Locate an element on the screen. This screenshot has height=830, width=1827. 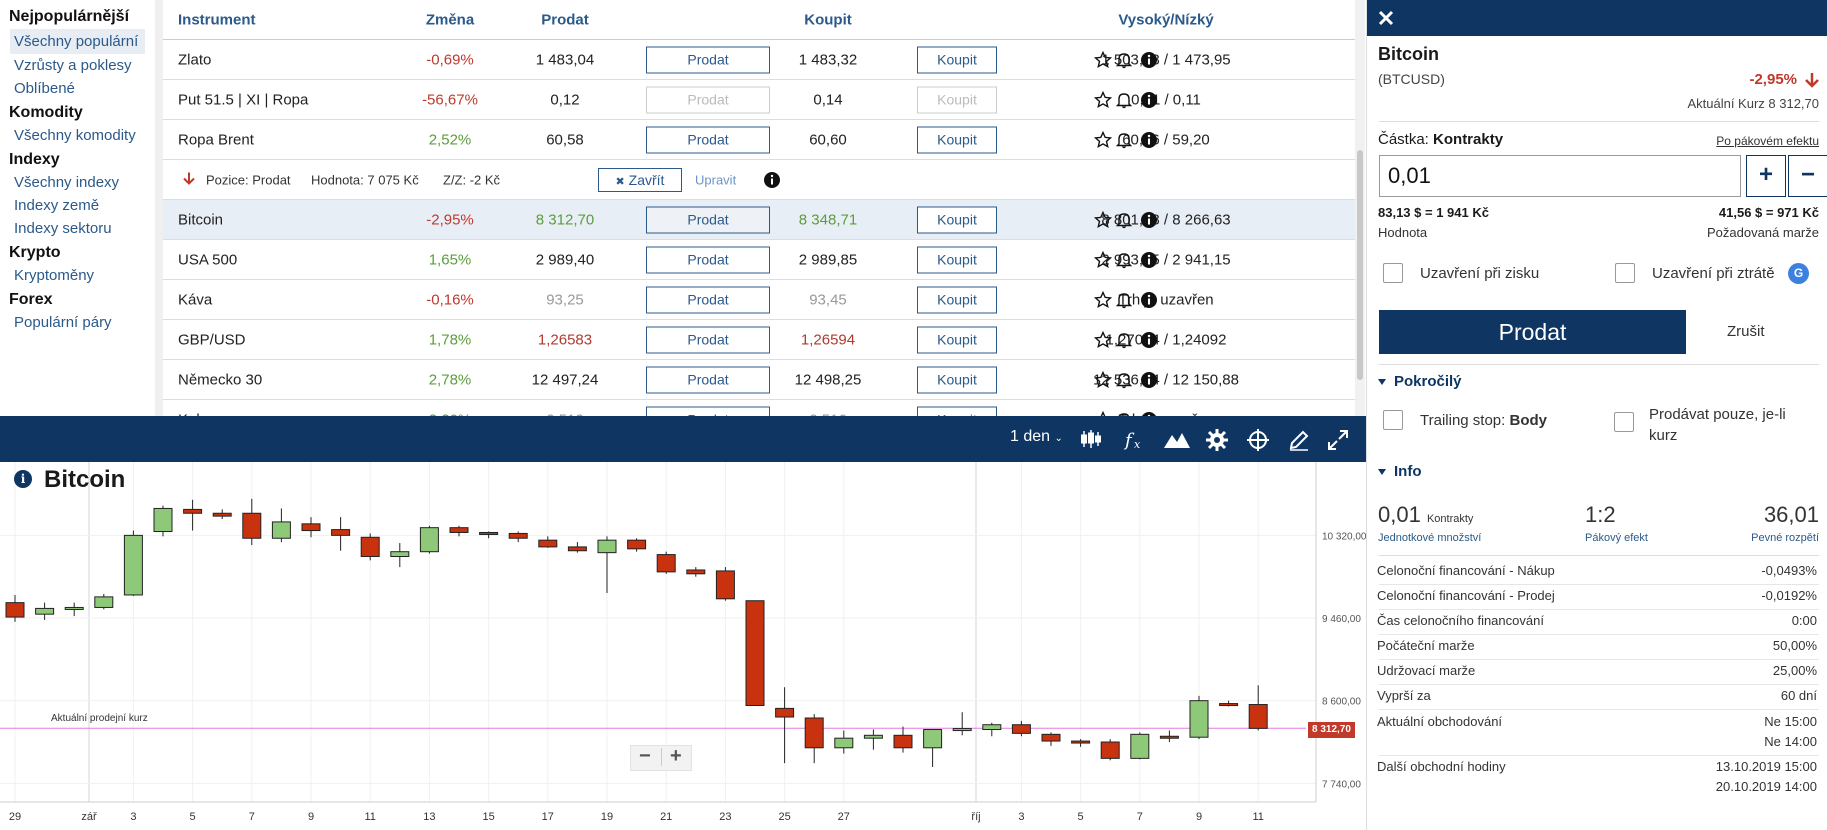
instrument-name: Ropa Brent is located at coordinates (216, 139).